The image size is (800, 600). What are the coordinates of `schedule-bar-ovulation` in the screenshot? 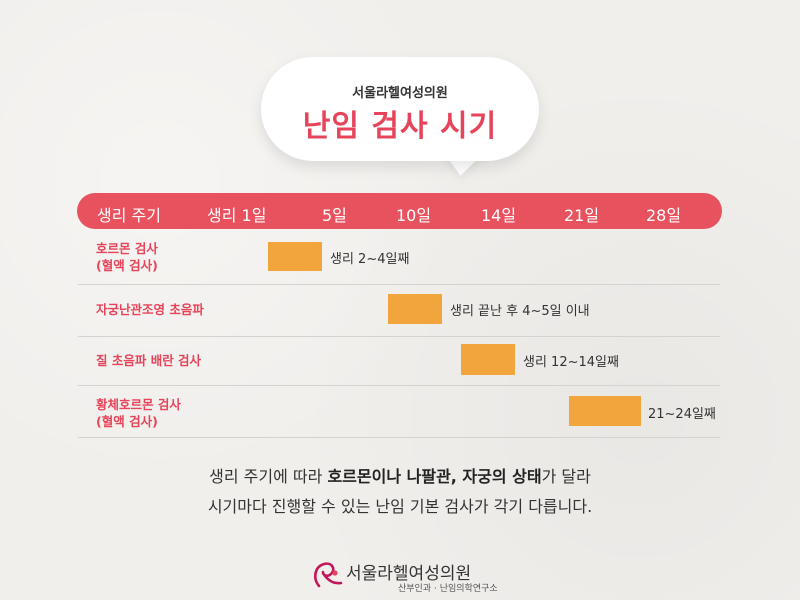 It's located at (488, 359).